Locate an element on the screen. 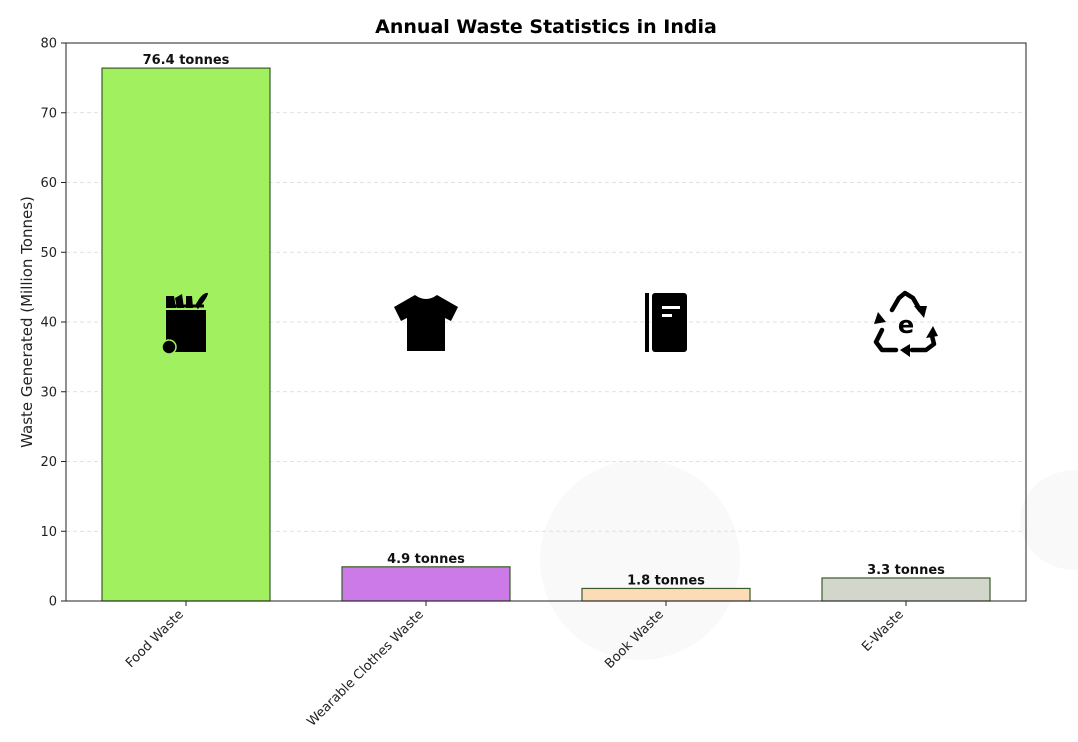 This screenshot has height=742, width=1078. y-tick-label: 20 is located at coordinates (48, 462).